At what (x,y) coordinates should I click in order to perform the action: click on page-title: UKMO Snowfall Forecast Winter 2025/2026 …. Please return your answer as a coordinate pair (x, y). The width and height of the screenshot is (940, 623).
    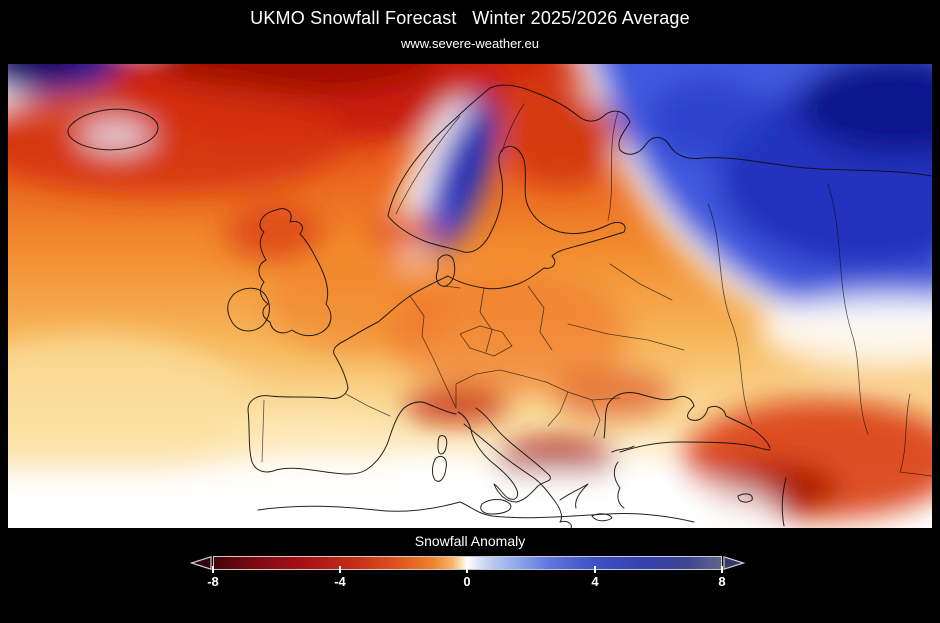
    Looking at the image, I should click on (470, 18).